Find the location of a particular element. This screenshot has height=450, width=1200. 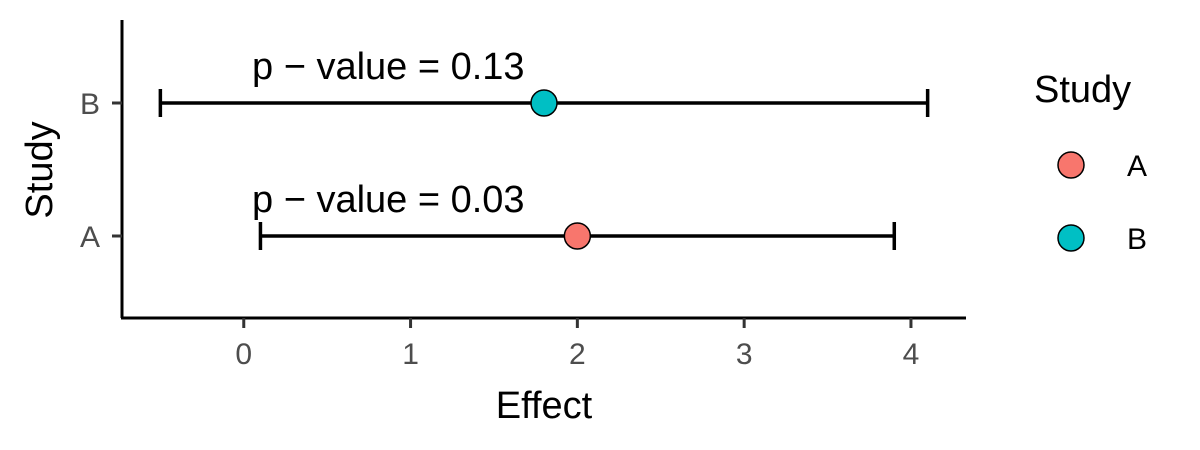

p-value-annotation: p − value = 0.13 is located at coordinates (388, 67).